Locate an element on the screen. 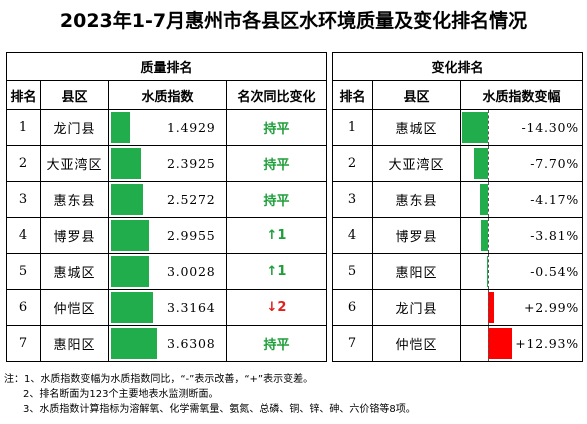 The width and height of the screenshot is (587, 424). change-rank-cell: 1 is located at coordinates (352, 127).